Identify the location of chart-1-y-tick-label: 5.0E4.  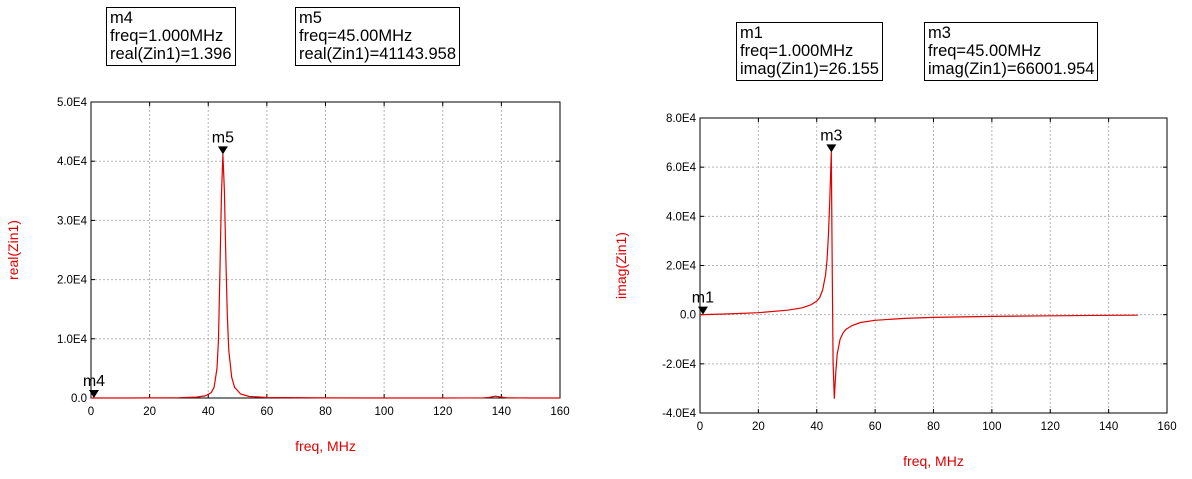
(72, 103).